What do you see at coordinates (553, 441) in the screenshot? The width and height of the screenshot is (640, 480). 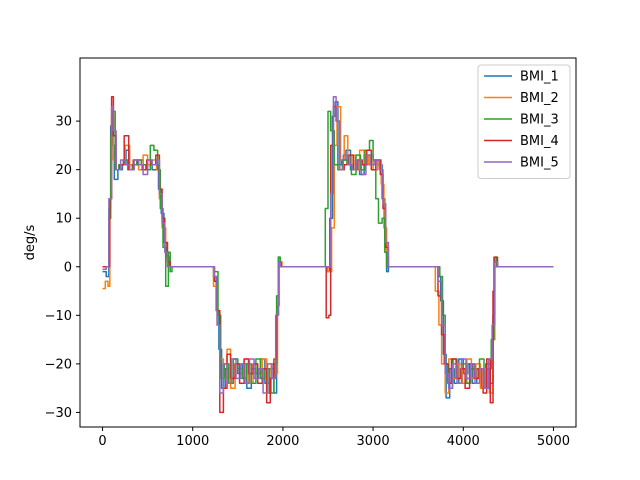 I see `x-tick-label: 5000` at bounding box center [553, 441].